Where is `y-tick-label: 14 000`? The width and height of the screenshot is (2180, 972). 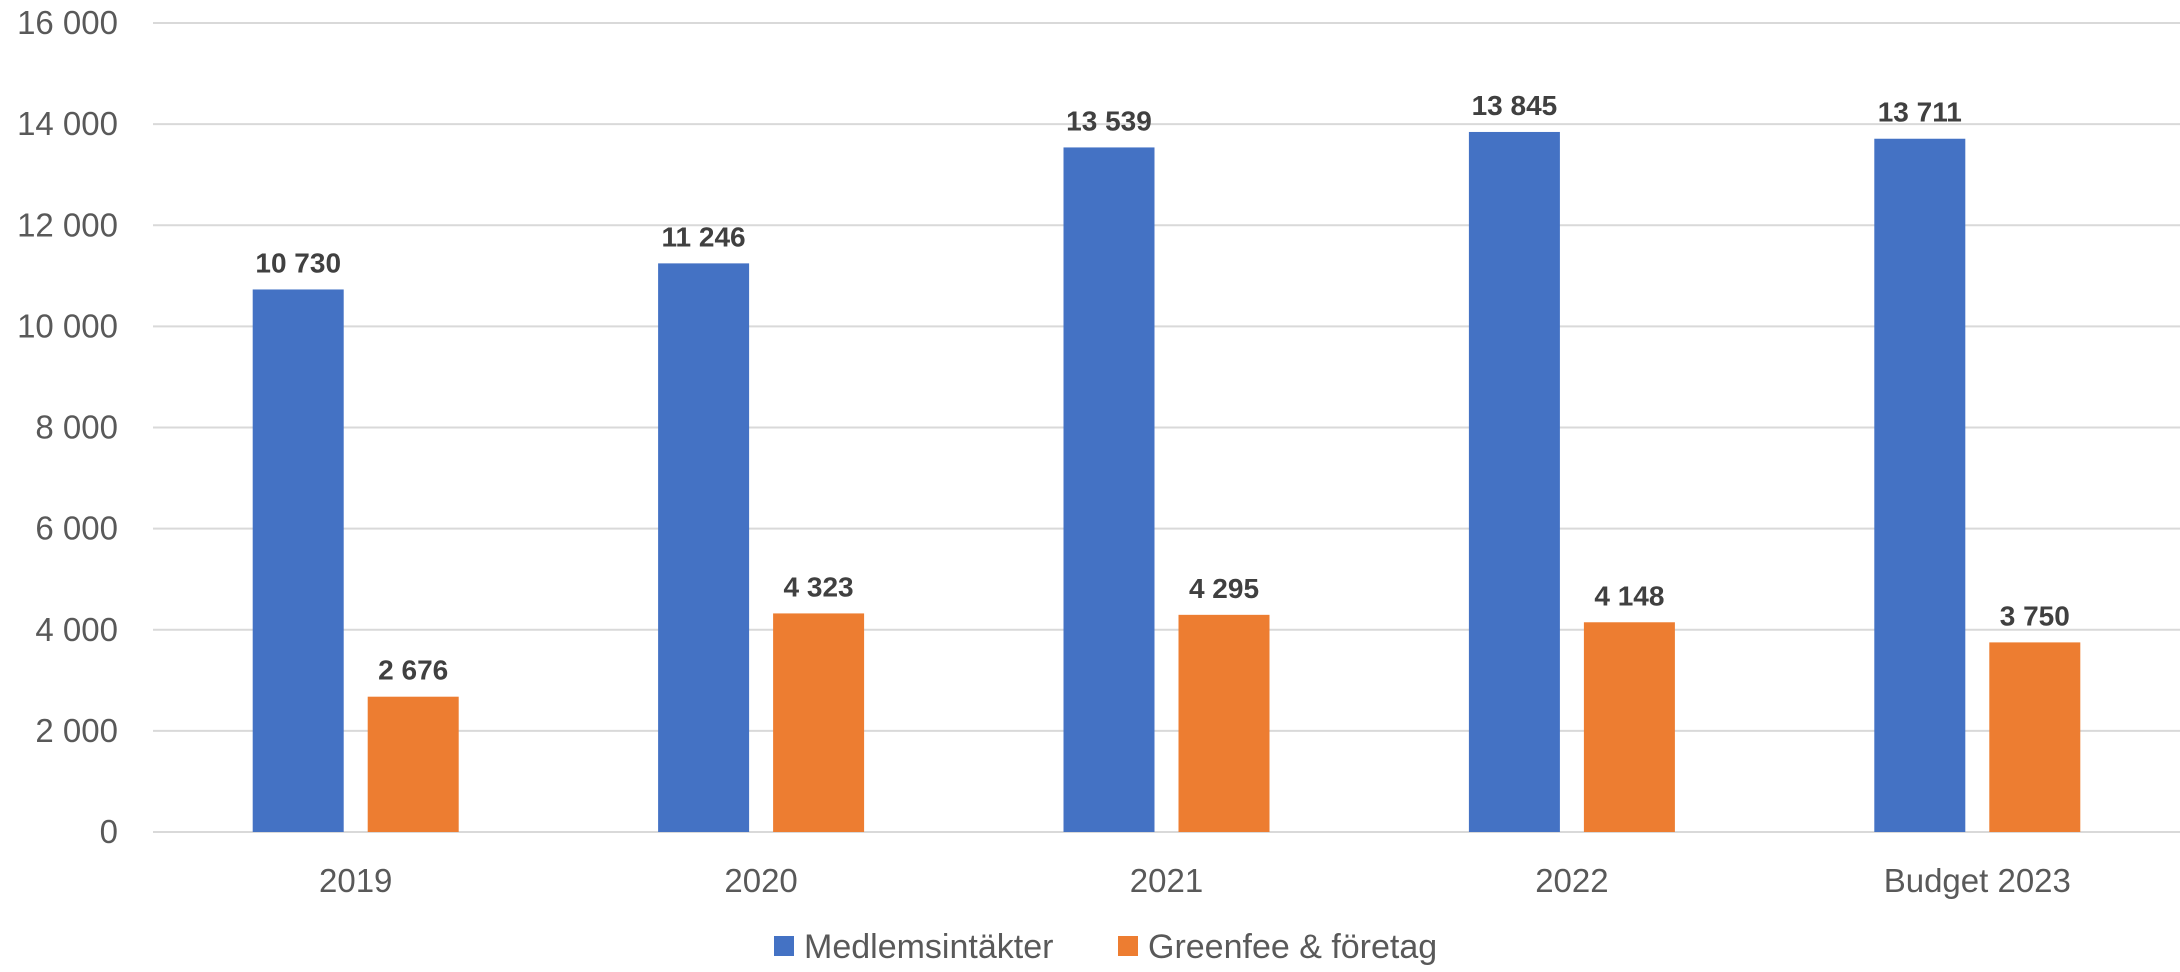 y-tick-label: 14 000 is located at coordinates (67, 123).